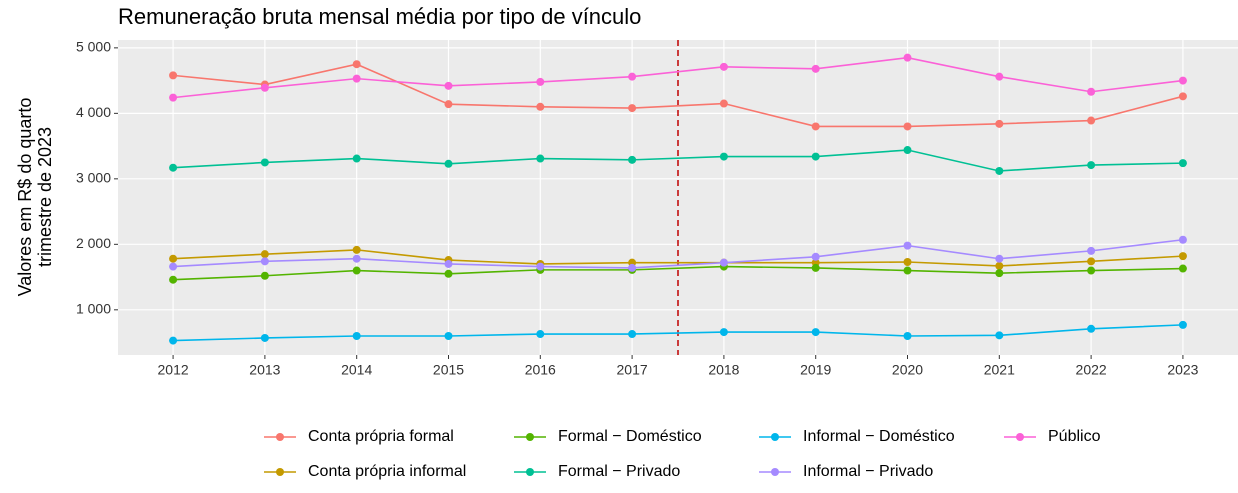  Describe the element at coordinates (93, 112) in the screenshot. I see `y-tick-label: 4 000` at that location.